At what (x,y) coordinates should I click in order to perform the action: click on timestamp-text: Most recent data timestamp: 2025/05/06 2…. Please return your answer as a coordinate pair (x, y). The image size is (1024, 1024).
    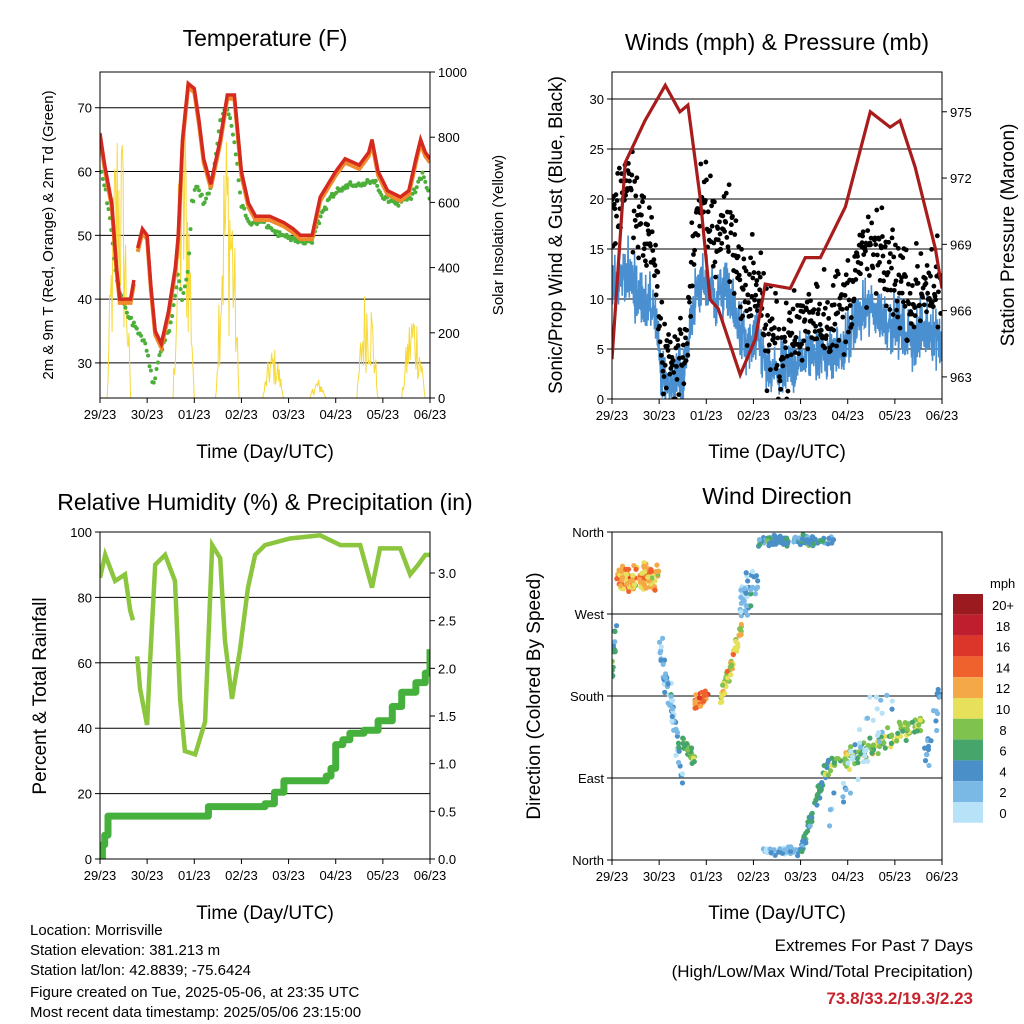
    Looking at the image, I should click on (195, 1012).